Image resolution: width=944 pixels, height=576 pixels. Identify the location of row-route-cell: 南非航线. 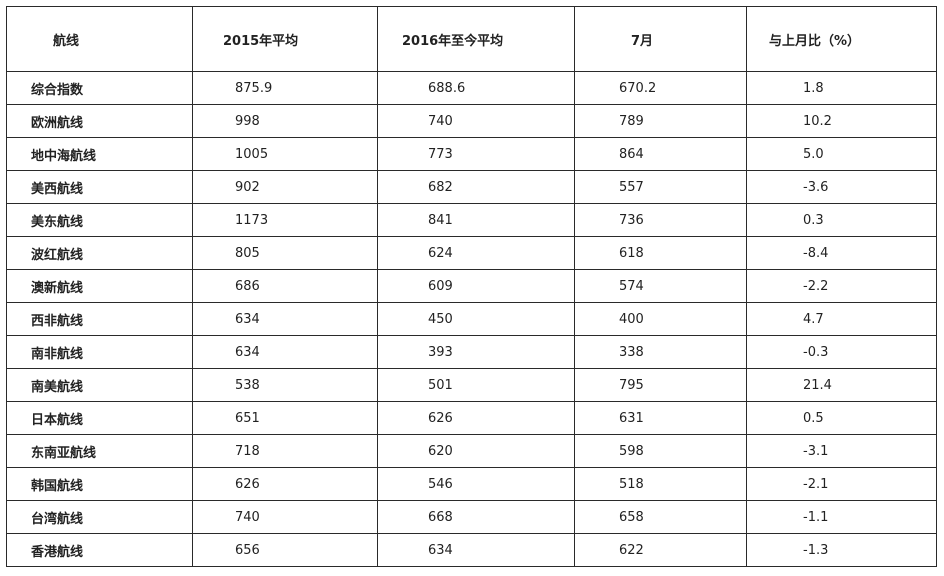
(99, 352).